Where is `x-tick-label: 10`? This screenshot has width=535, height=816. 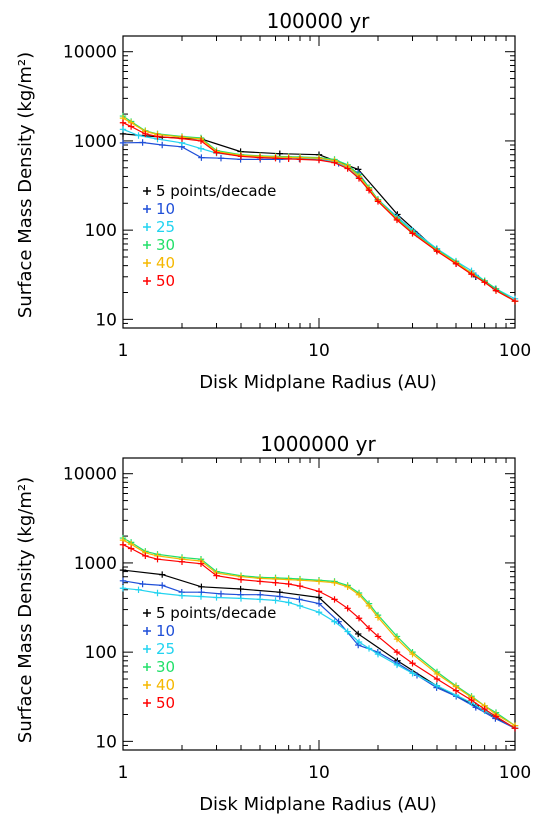
x-tick-label: 10 is located at coordinates (319, 351).